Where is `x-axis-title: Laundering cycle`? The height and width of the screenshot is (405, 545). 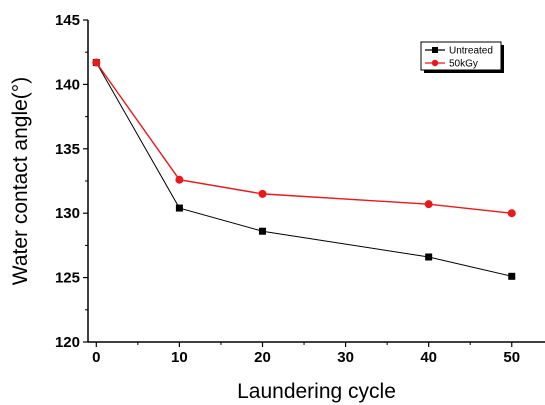
x-axis-title: Laundering cycle is located at coordinates (316, 391).